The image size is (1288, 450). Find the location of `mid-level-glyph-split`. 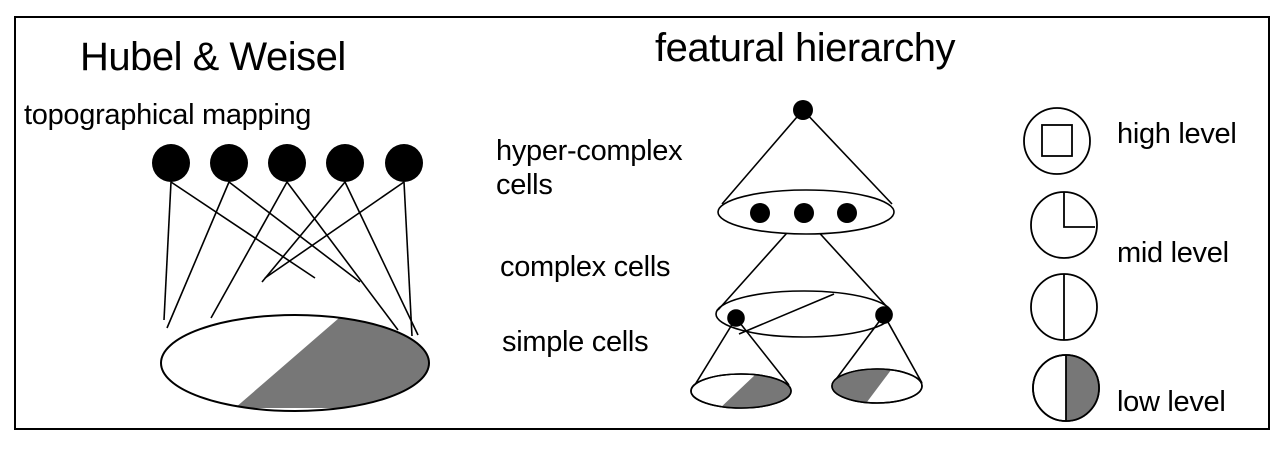

mid-level-glyph-split is located at coordinates (1064, 307).